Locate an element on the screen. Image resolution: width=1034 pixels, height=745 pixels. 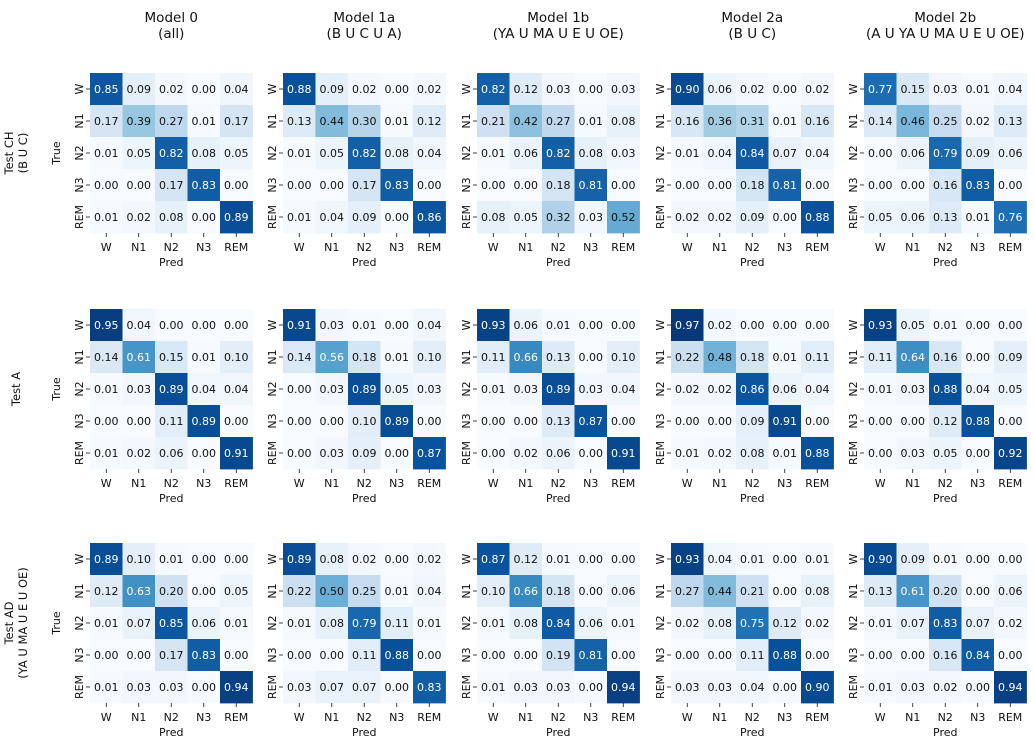
cell-value-label: 0.05 is located at coordinates (236, 153).